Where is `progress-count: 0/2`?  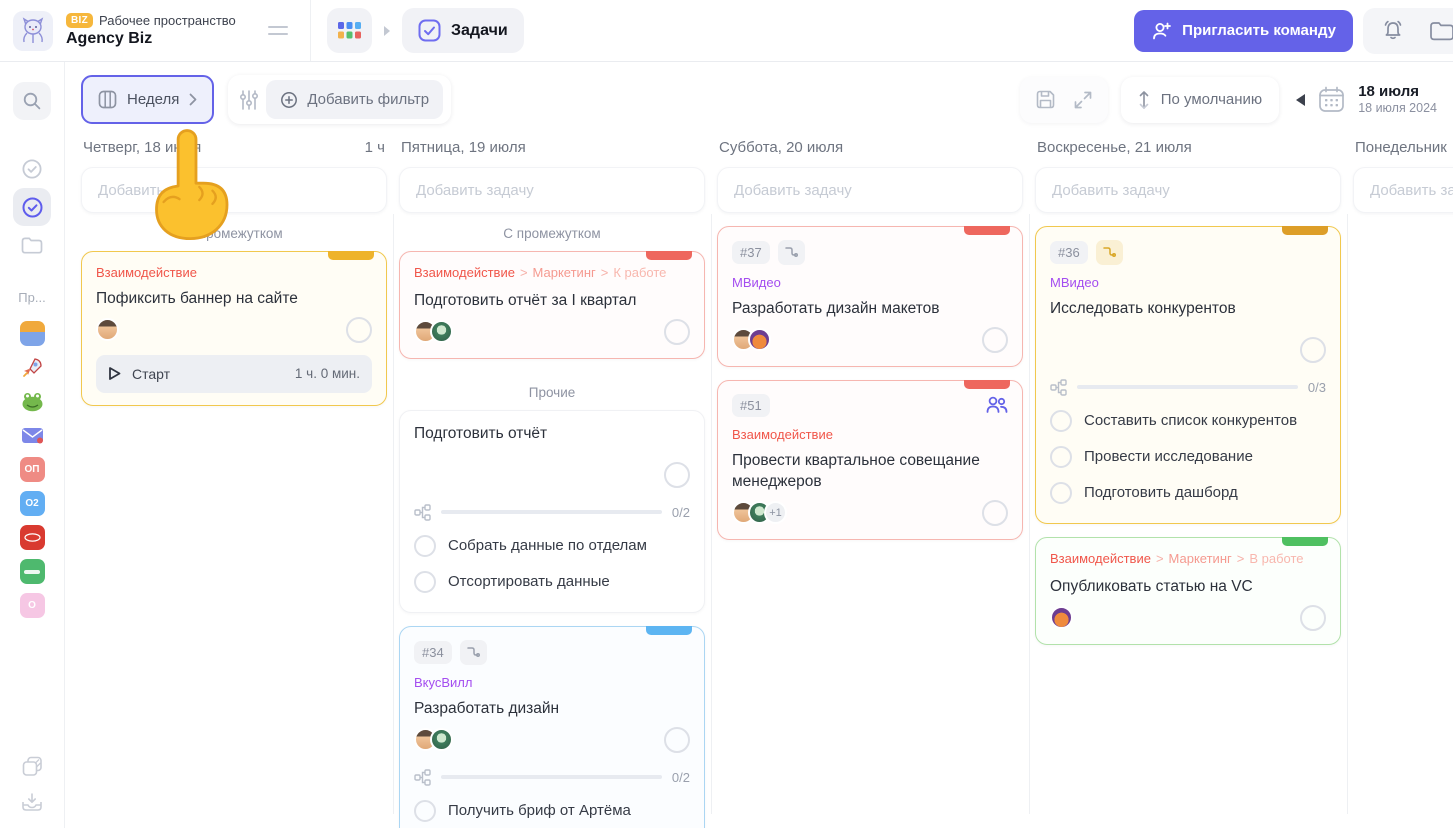 progress-count: 0/2 is located at coordinates (680, 777).